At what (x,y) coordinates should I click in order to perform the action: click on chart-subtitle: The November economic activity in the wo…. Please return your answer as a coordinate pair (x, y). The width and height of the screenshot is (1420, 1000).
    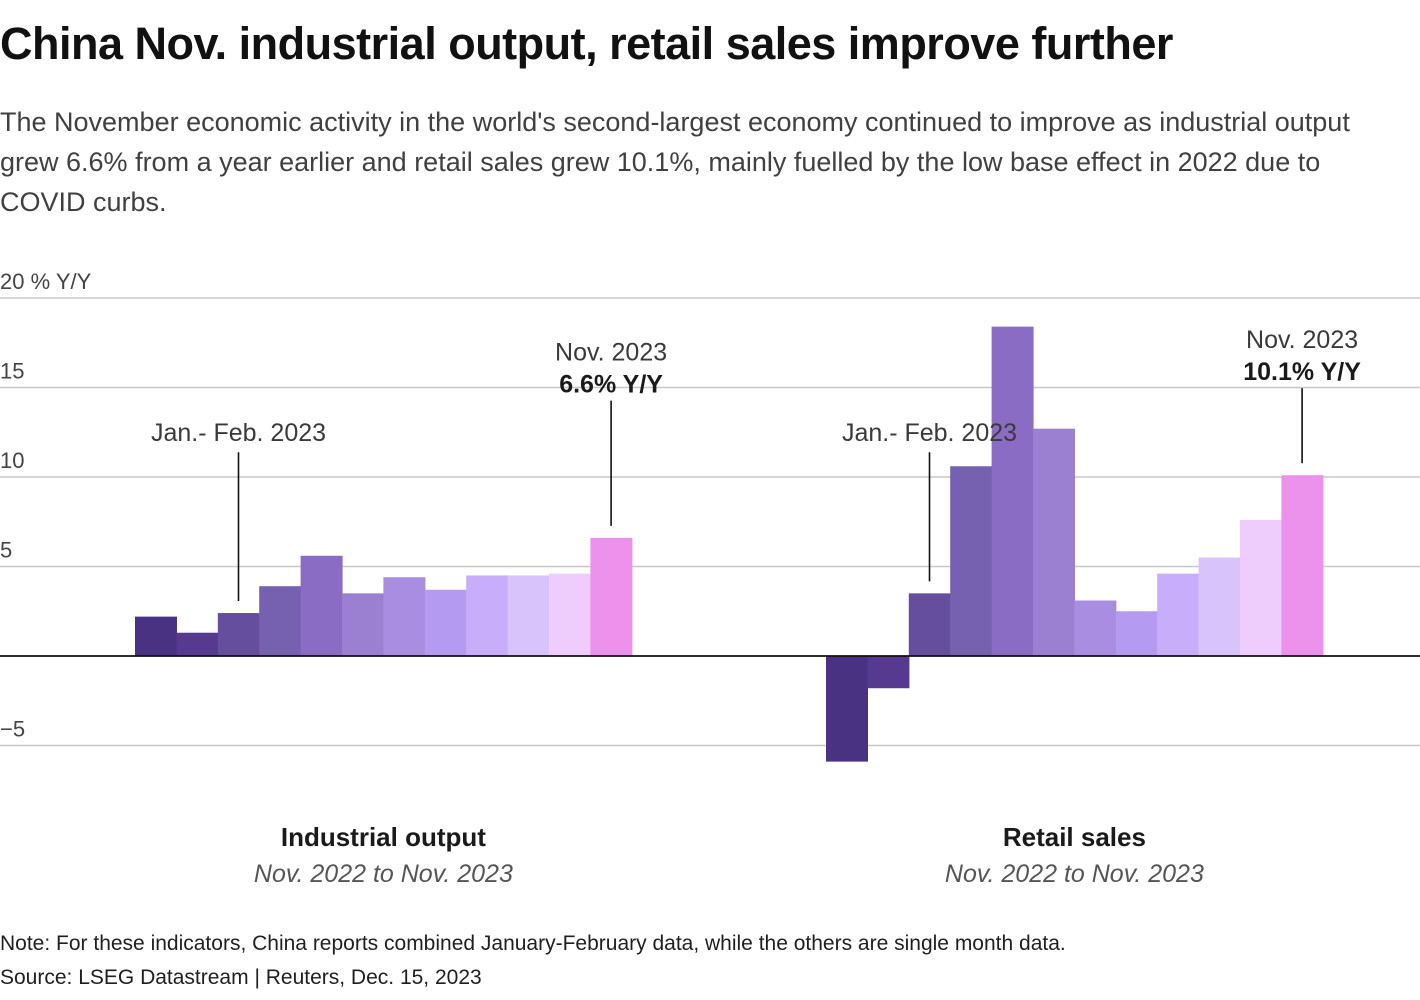
    Looking at the image, I should click on (675, 162).